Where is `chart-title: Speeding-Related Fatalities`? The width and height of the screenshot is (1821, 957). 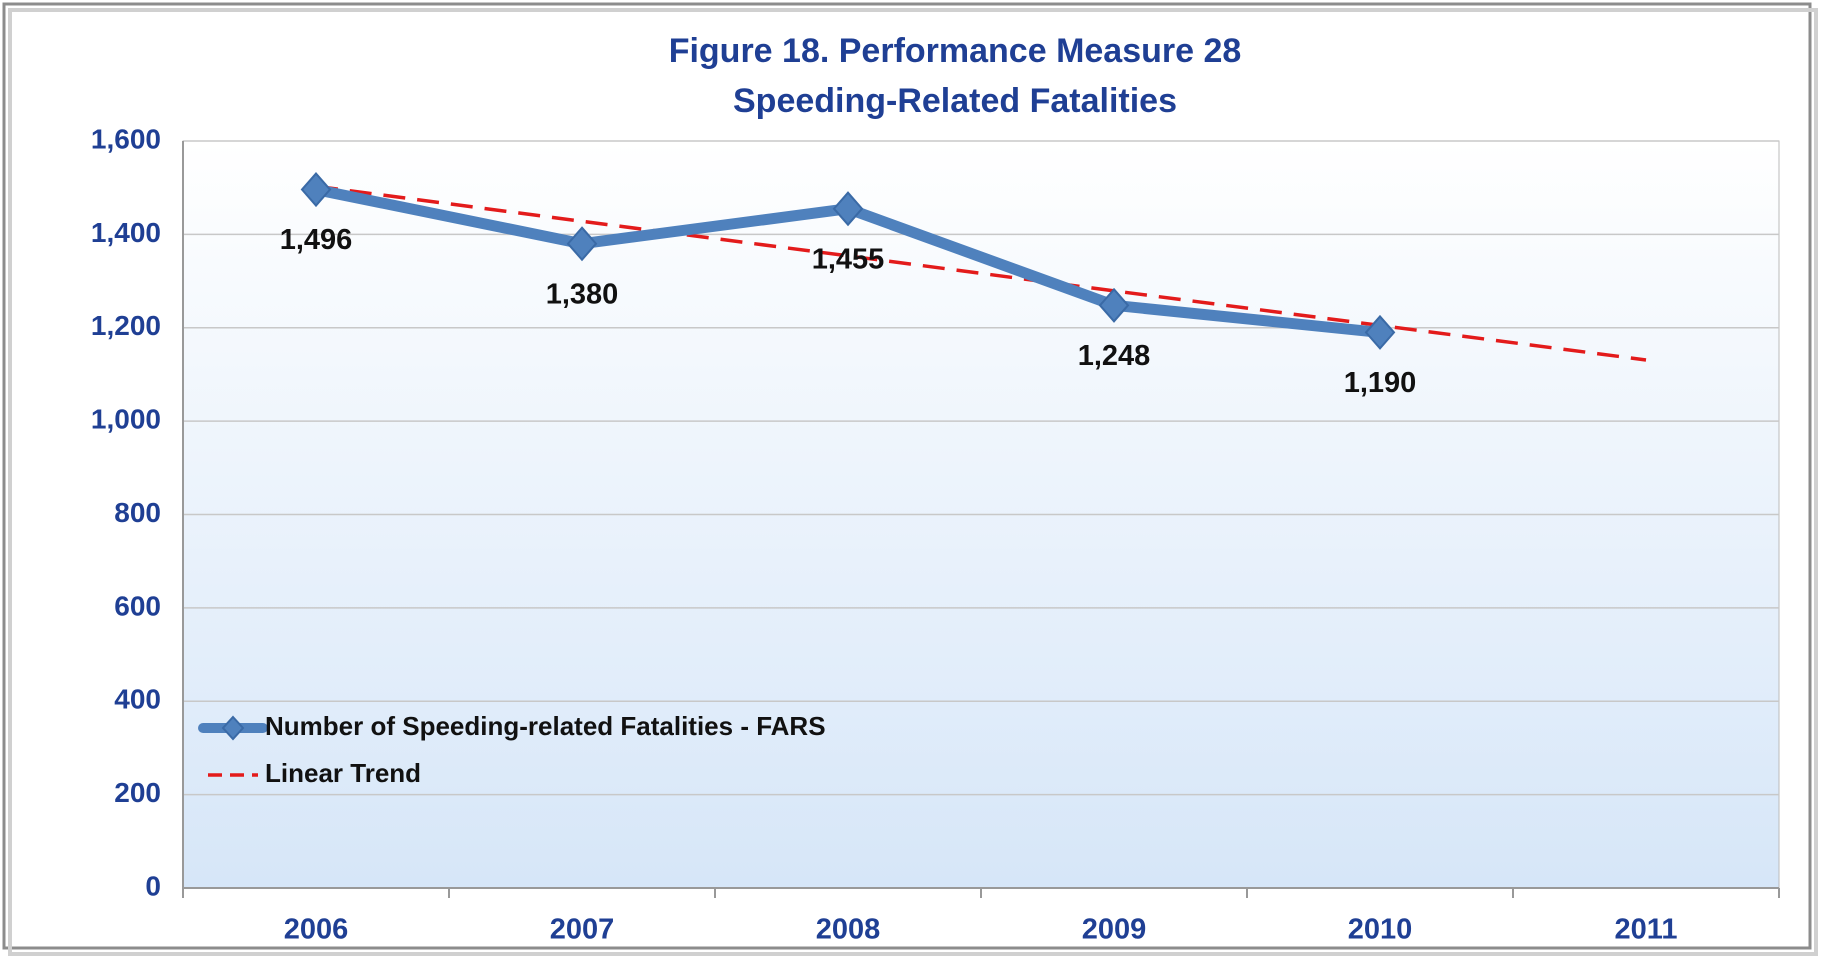 chart-title: Speeding-Related Fatalities is located at coordinates (955, 101).